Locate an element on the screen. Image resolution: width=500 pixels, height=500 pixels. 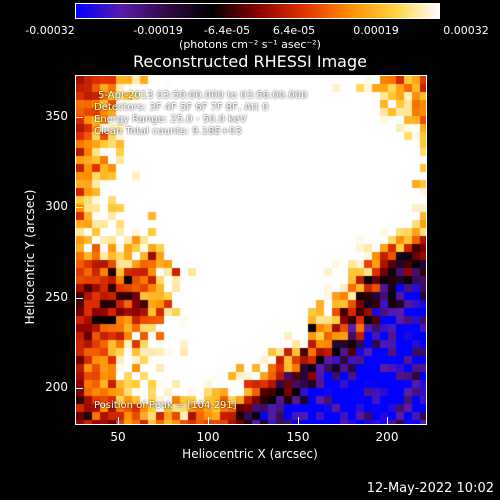
x-tick-label: 50 is located at coordinates (118, 437).